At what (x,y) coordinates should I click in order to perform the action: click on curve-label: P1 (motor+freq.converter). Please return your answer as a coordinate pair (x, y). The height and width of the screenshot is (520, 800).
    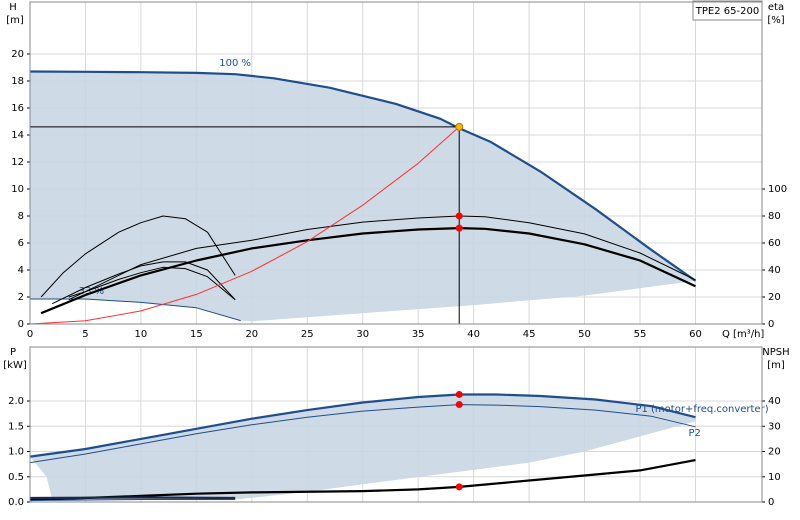
    Looking at the image, I should click on (701, 409).